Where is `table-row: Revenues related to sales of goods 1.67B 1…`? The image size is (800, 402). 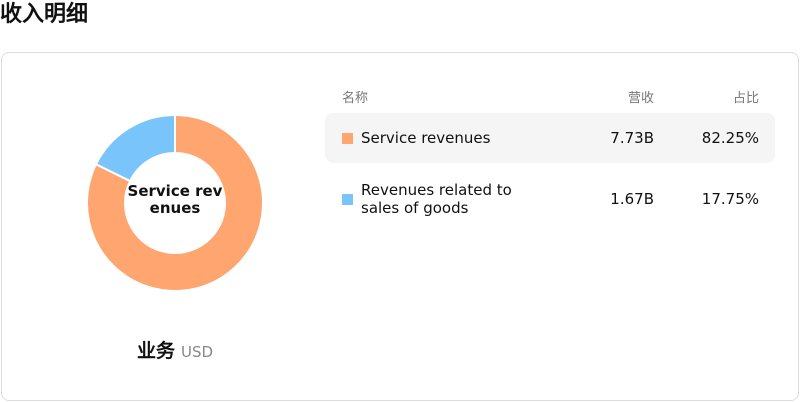
table-row: Revenues related to sales of goods 1.67B 1… is located at coordinates (550, 199).